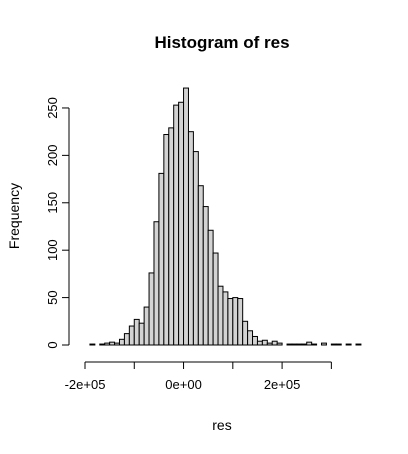 Image resolution: width=408 pixels, height=454 pixels. I want to click on x-tick-label: 0e+00, so click(183, 384).